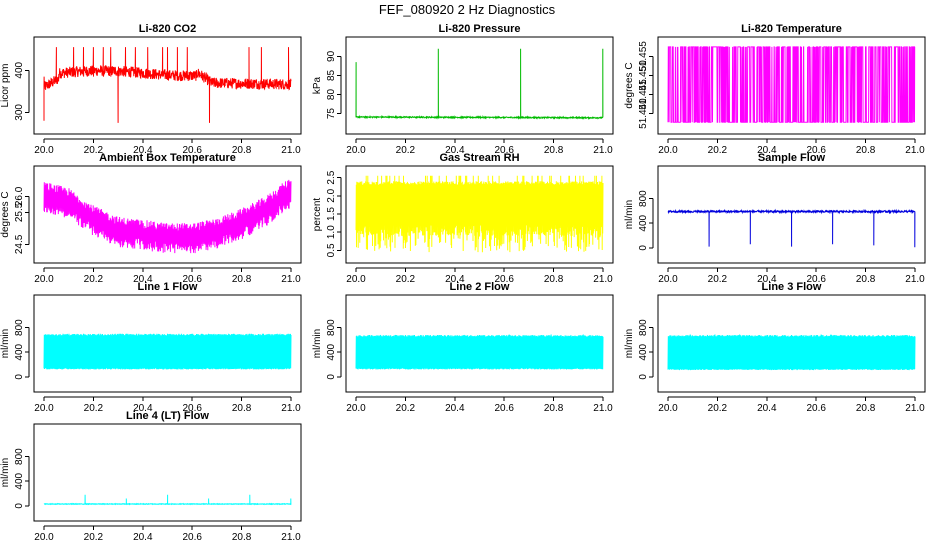  I want to click on y-tick-label: 51.455, so click(643, 56).